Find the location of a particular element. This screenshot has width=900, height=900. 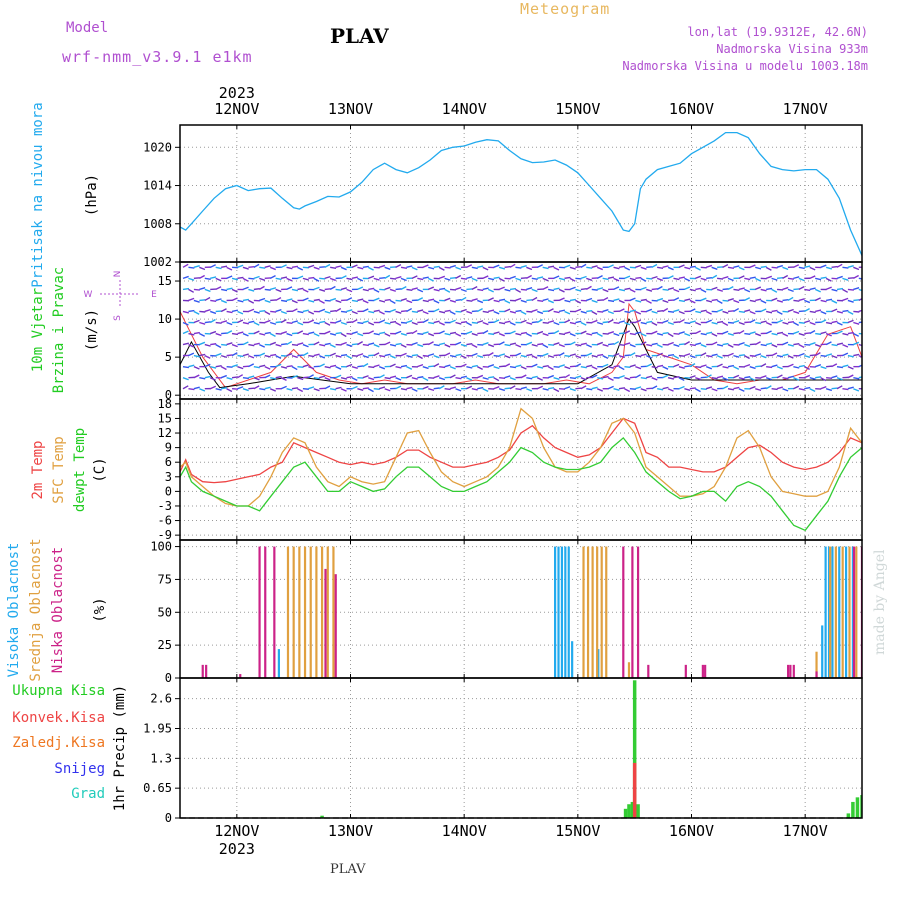

credit-watermark: made by Angel is located at coordinates (880, 602).